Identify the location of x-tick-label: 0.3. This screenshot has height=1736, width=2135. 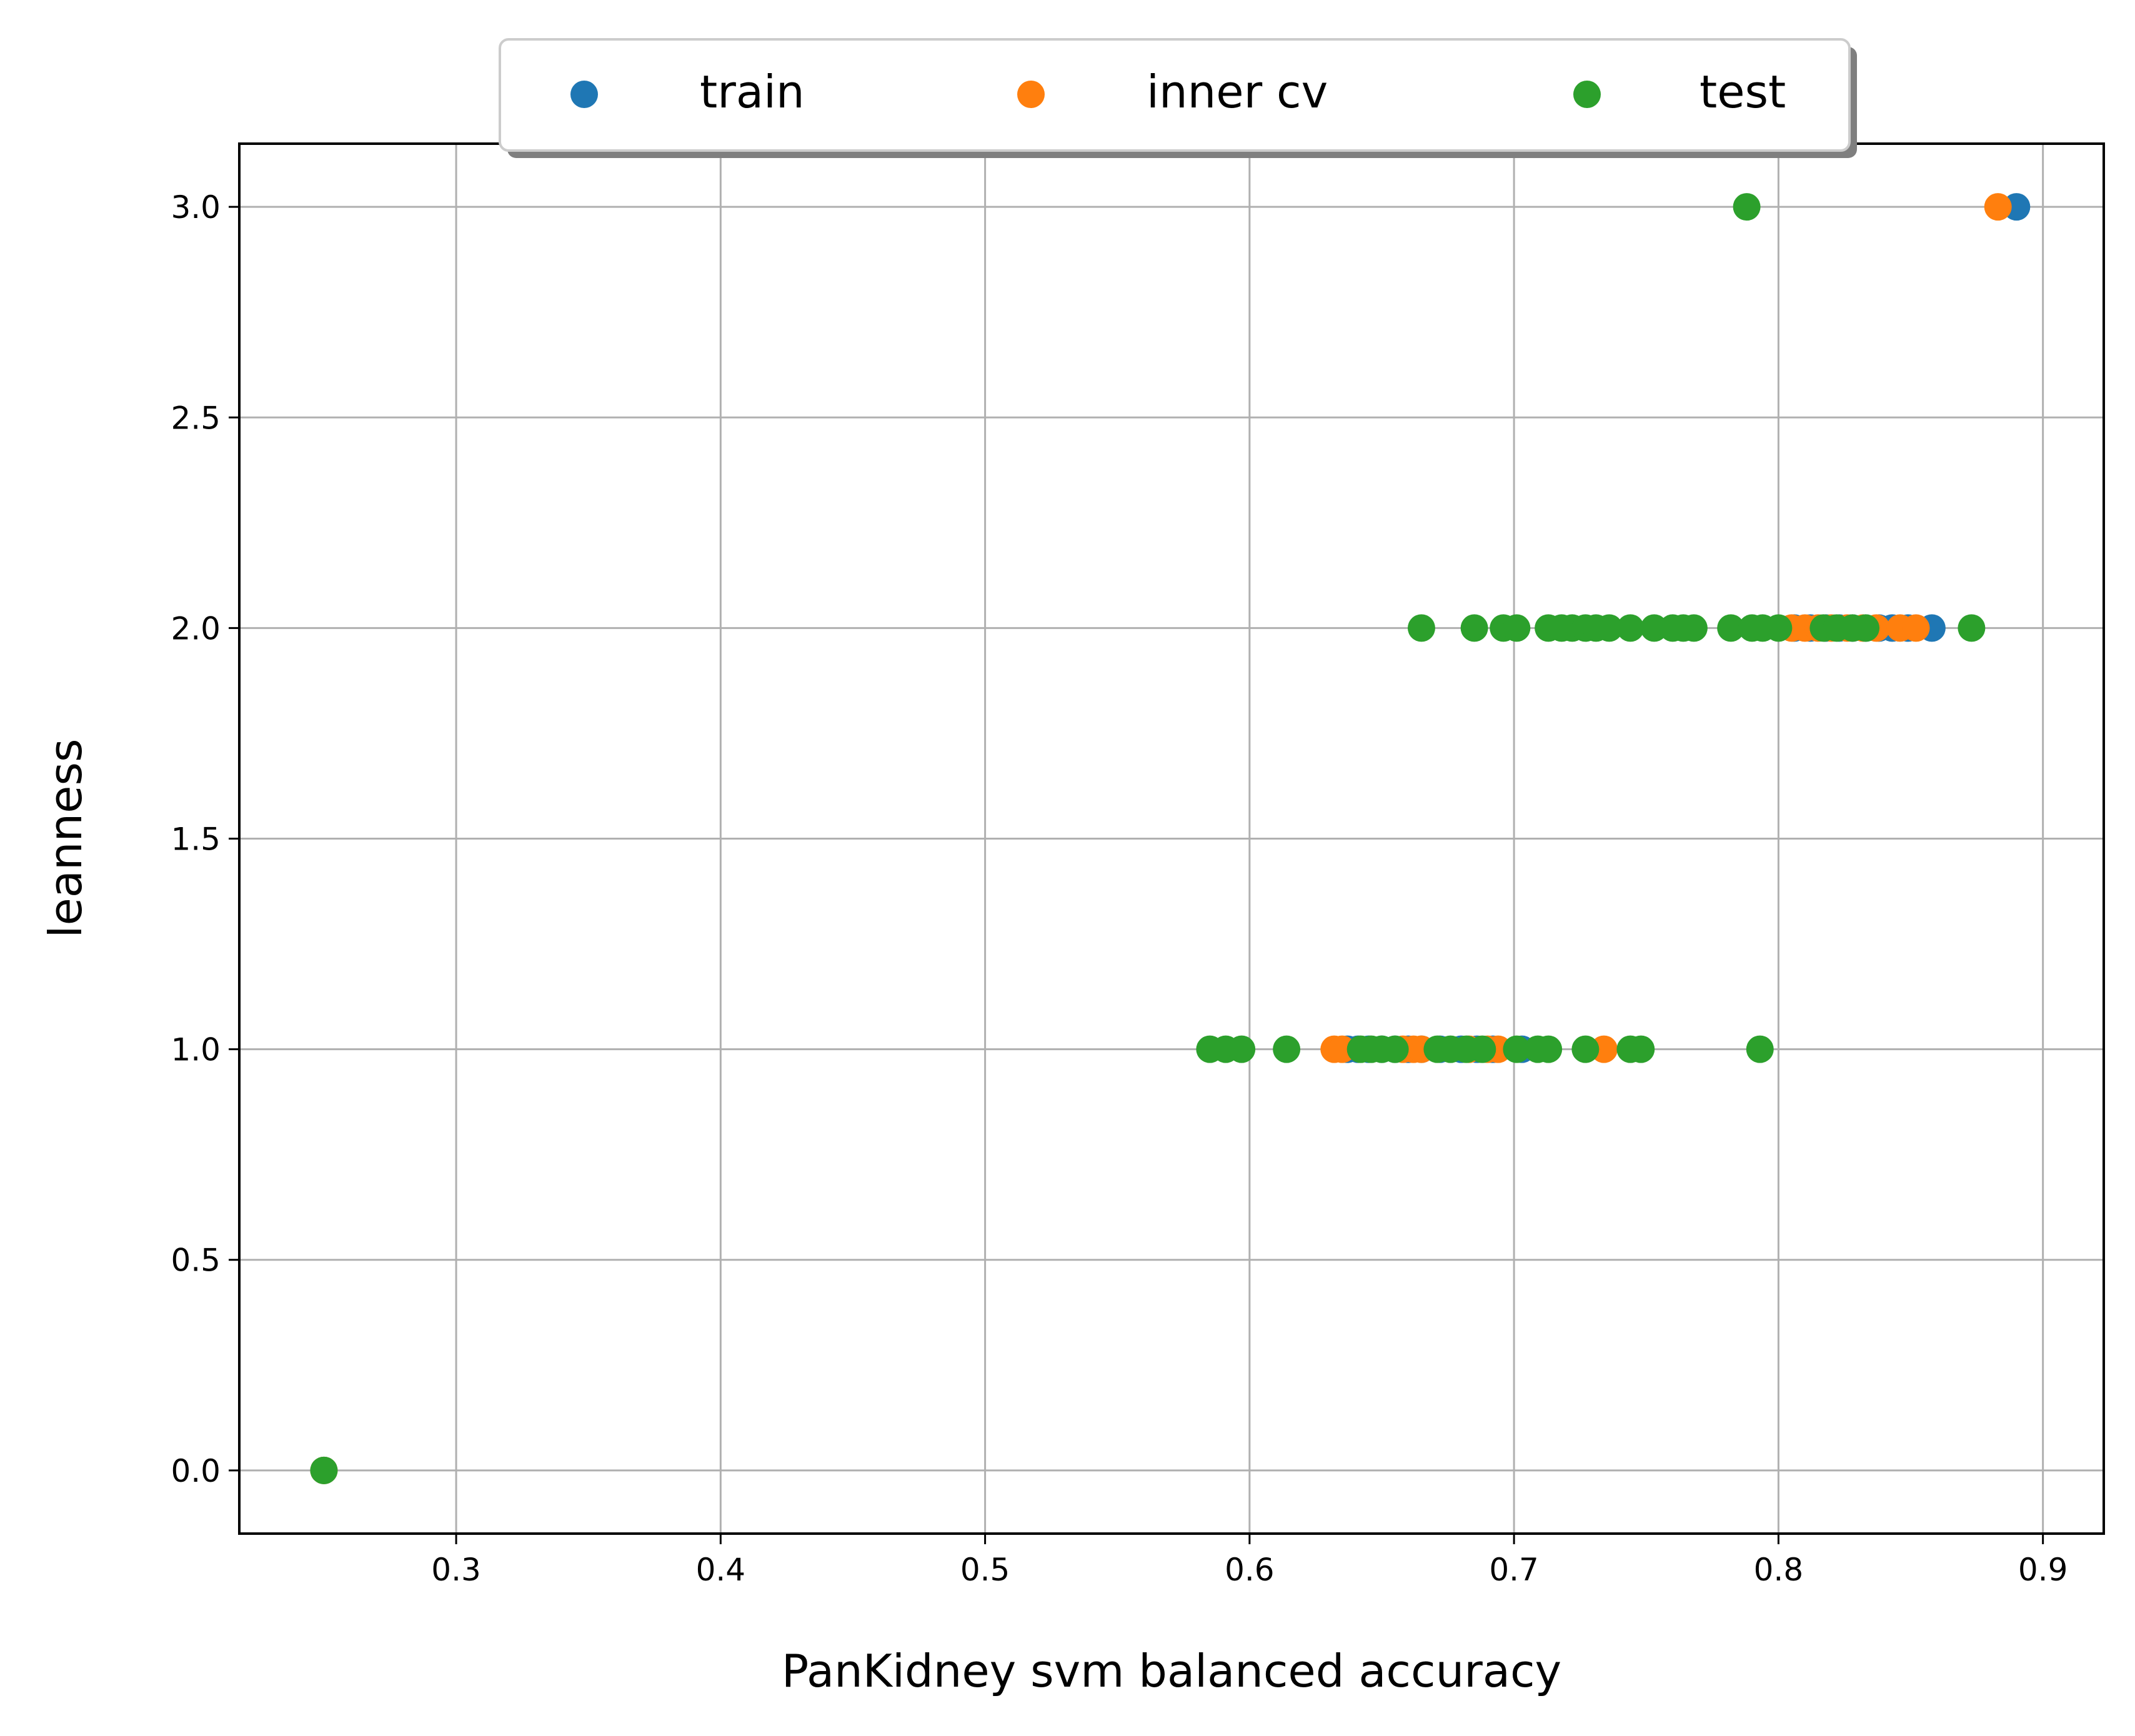
(456, 1570).